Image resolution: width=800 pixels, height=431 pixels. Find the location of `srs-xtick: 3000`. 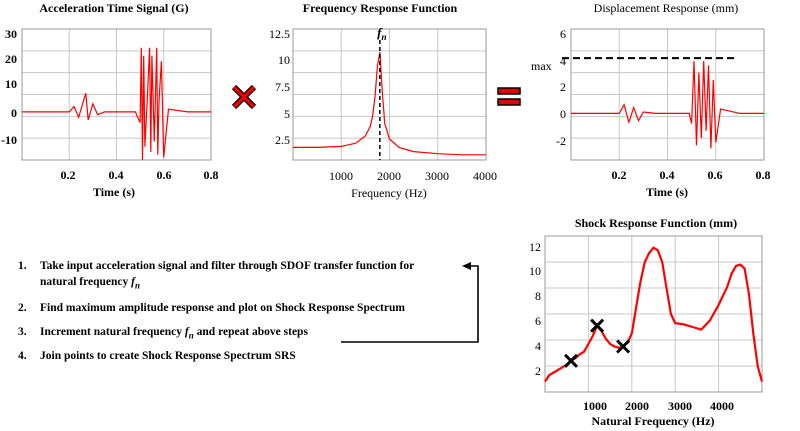

srs-xtick: 3000 is located at coordinates (680, 406).